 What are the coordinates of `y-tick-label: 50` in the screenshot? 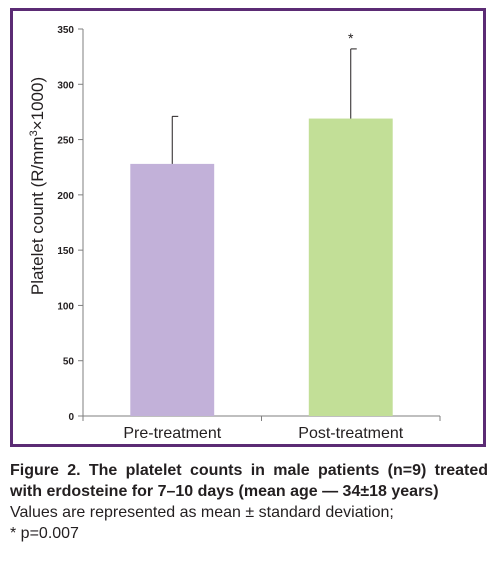 It's located at (69, 362).